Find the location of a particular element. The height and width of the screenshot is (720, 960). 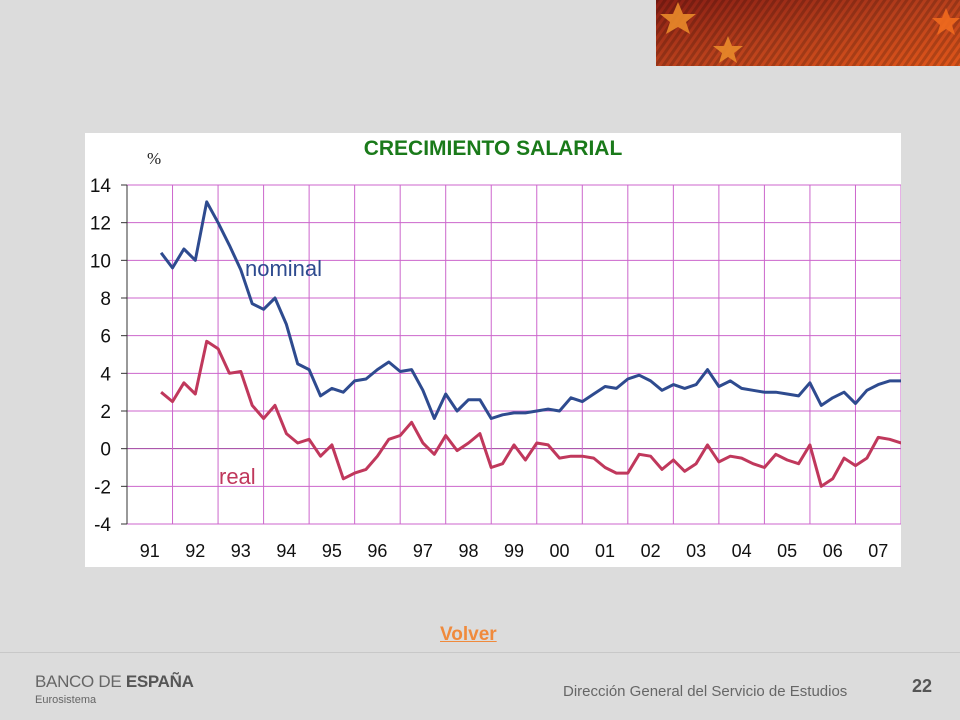

y-axis: 14 12 10 8 6 4 2 0 -2 -4 is located at coordinates (109, 356).